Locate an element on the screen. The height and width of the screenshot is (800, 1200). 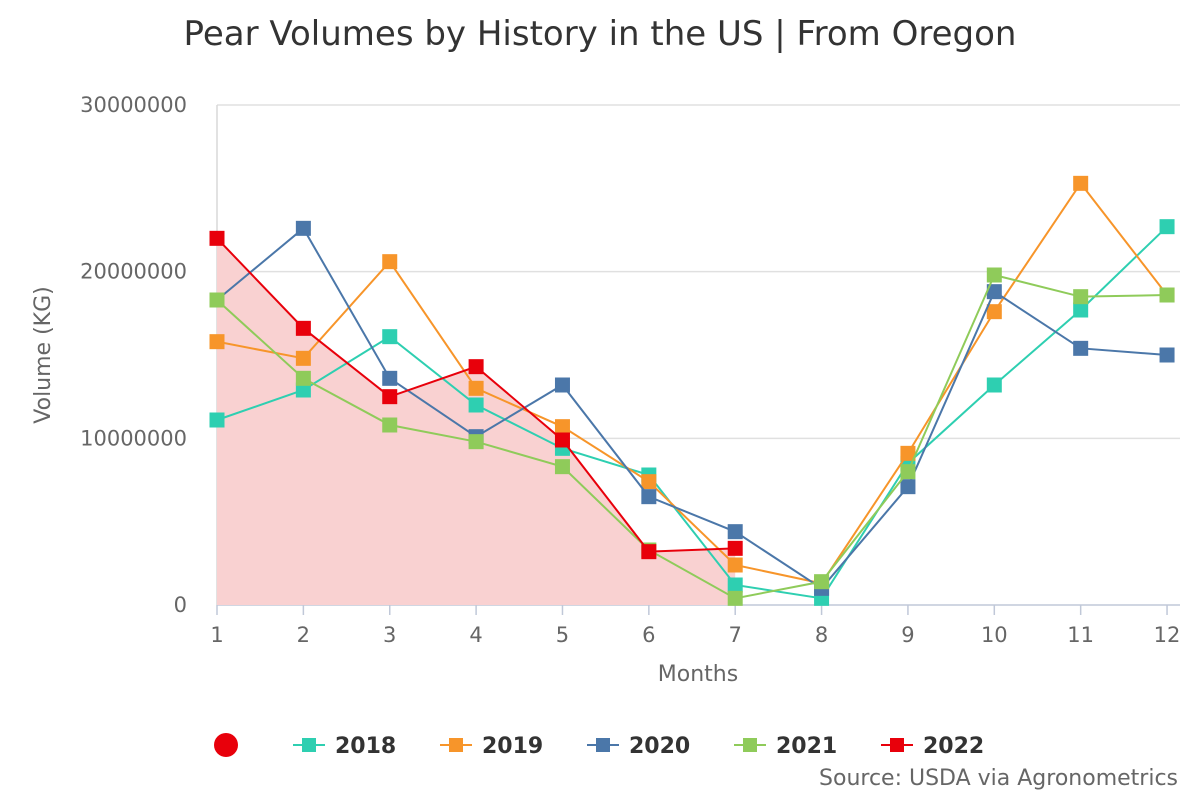
legend-label: 2019 is located at coordinates (512, 746).